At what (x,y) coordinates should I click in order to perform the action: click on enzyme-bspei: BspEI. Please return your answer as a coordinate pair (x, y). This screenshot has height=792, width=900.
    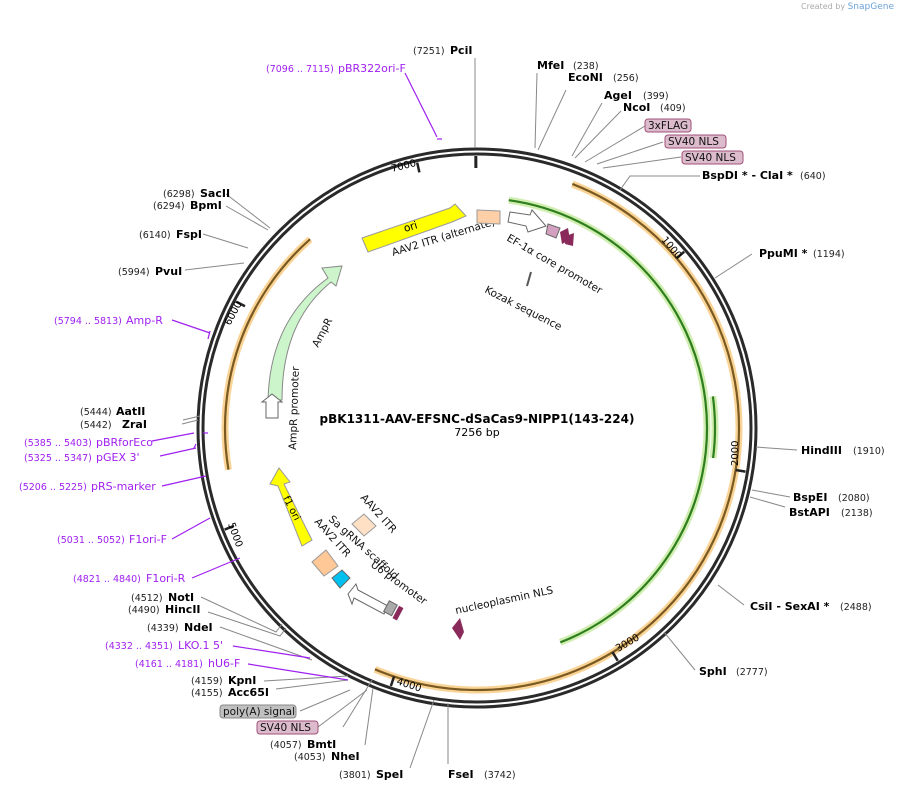
    Looking at the image, I should click on (810, 497).